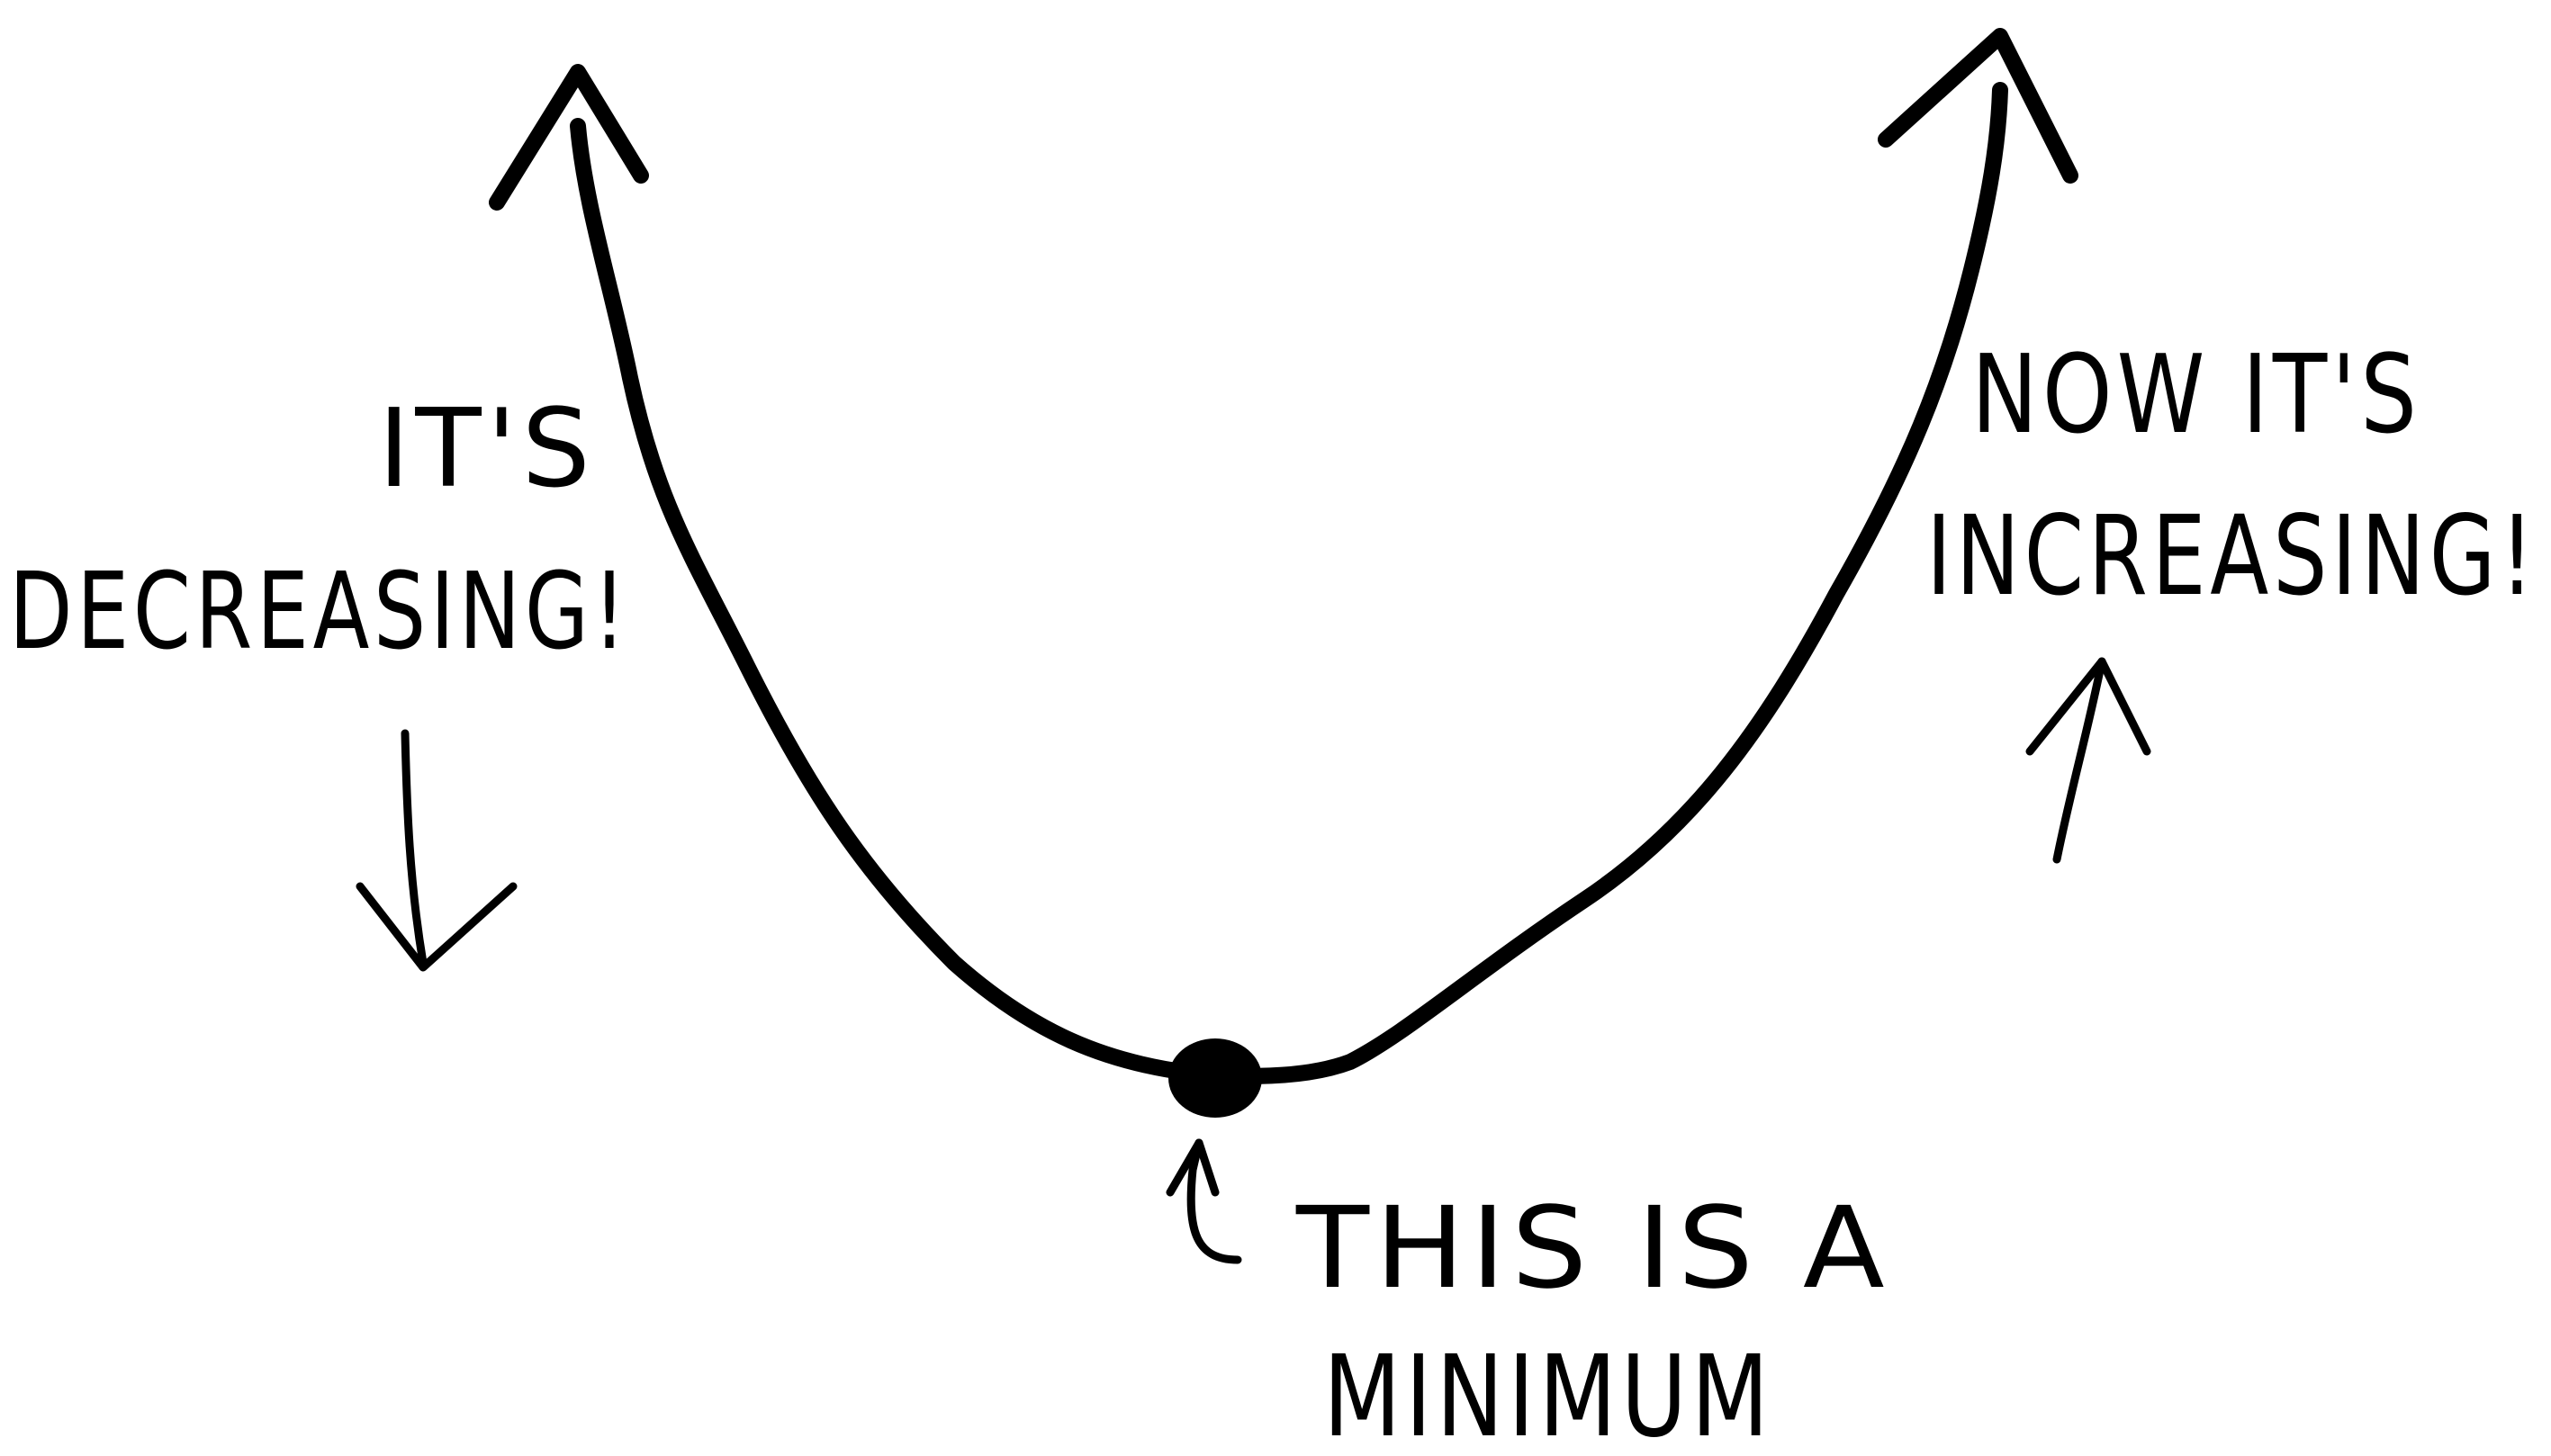  Describe the element at coordinates (437, 927) in the screenshot. I see `down-arrowhead` at that location.